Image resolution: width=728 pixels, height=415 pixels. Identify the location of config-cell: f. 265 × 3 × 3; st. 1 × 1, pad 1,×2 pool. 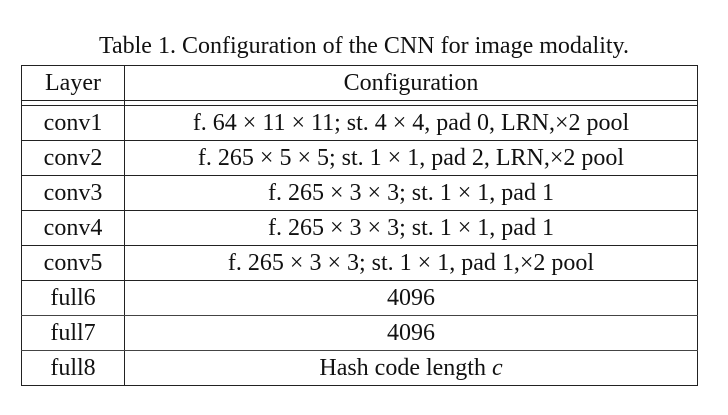
(411, 263).